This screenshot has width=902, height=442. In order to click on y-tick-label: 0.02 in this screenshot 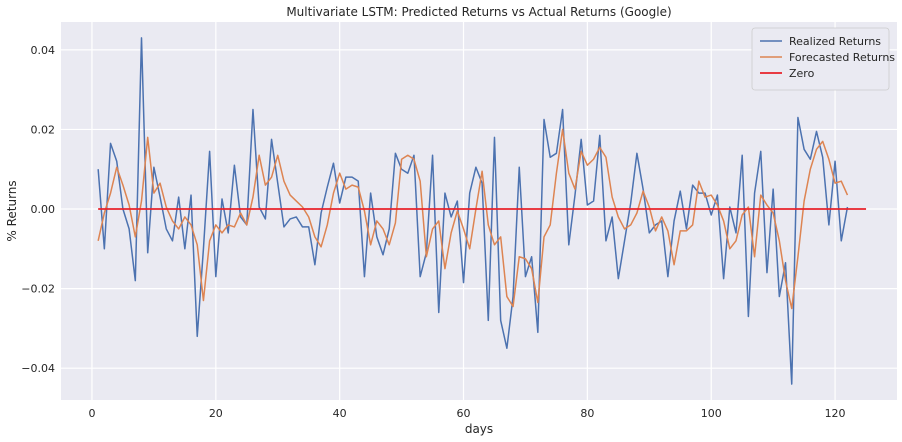, I will do `click(43, 129)`.